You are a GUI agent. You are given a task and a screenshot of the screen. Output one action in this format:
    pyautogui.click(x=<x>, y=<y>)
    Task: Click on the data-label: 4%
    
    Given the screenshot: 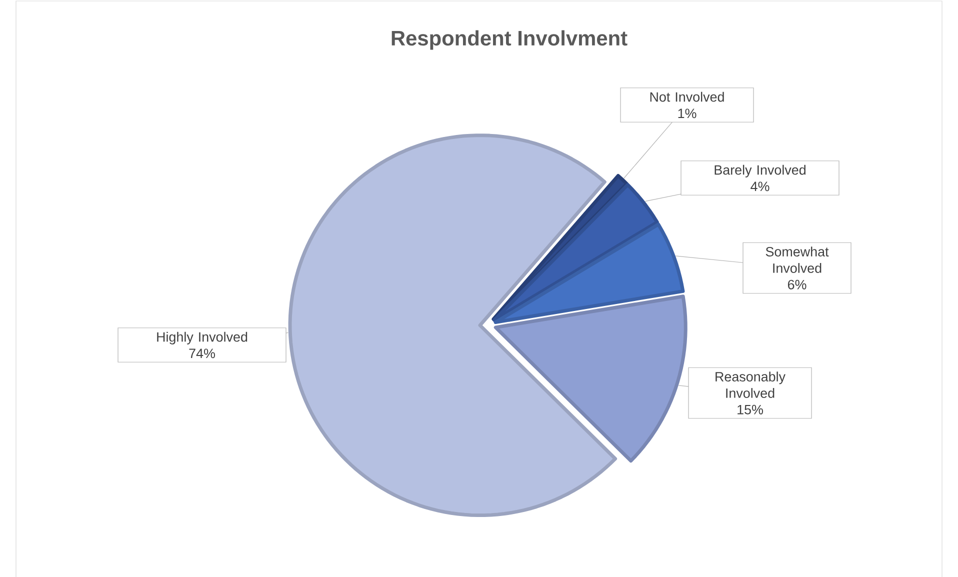 What is the action you would take?
    pyautogui.click(x=760, y=186)
    